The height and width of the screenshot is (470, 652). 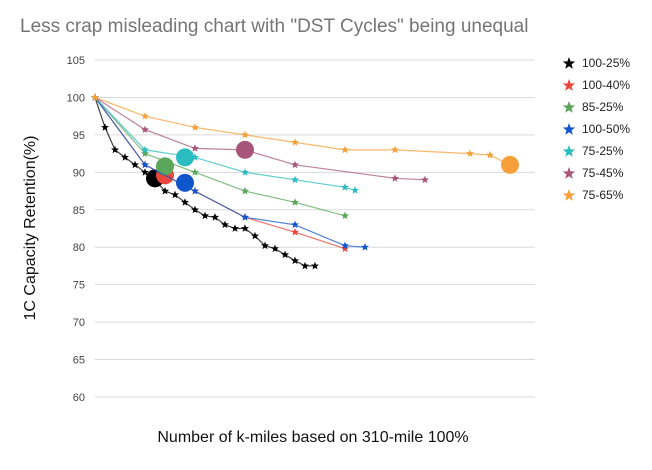 I want to click on y-tick-label: 60, so click(x=79, y=398).